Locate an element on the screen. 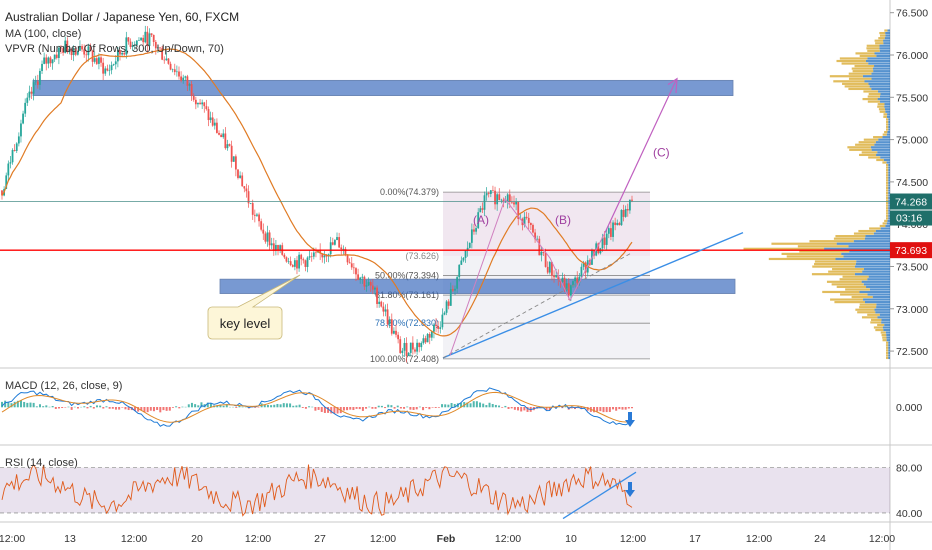 The height and width of the screenshot is (550, 932). time-tick-label: 12:00 is located at coordinates (508, 539).